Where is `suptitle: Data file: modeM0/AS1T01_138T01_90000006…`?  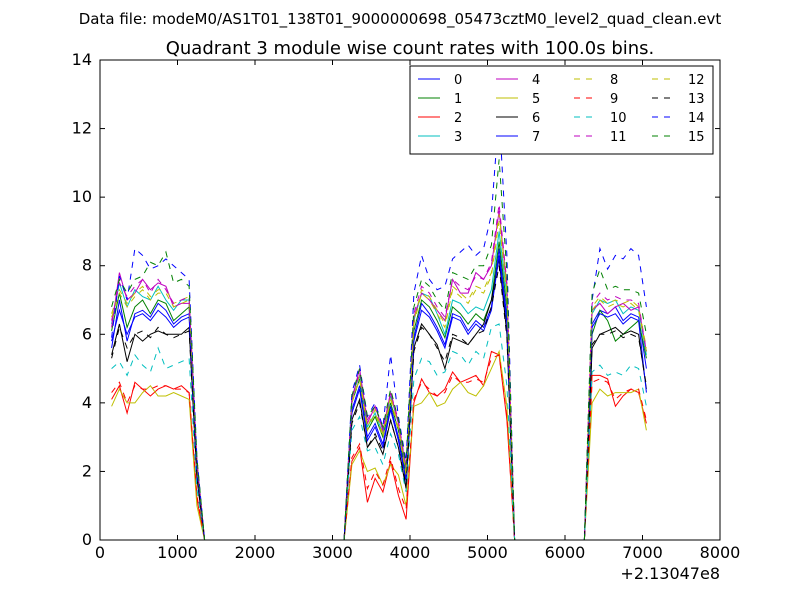 suptitle: Data file: modeM0/AS1T01_138T01_90000006… is located at coordinates (400, 19).